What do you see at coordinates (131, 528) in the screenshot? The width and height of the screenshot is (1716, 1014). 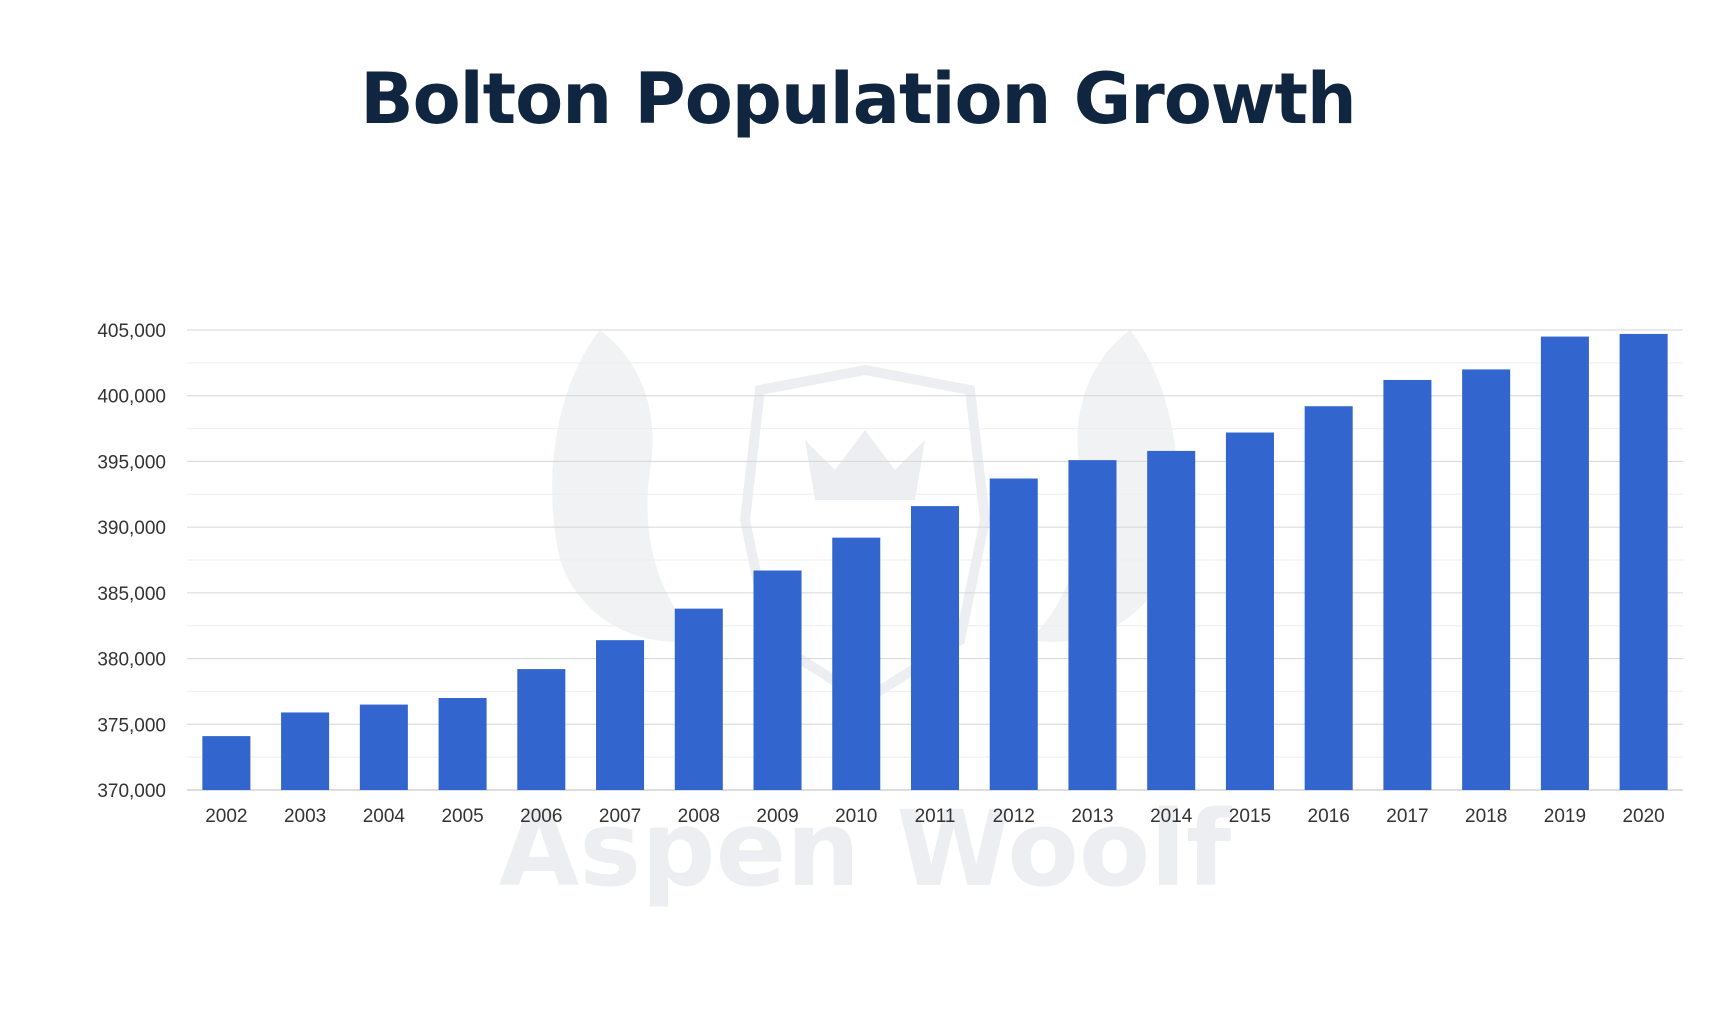 I see `y-tick-label: 390,000` at bounding box center [131, 528].